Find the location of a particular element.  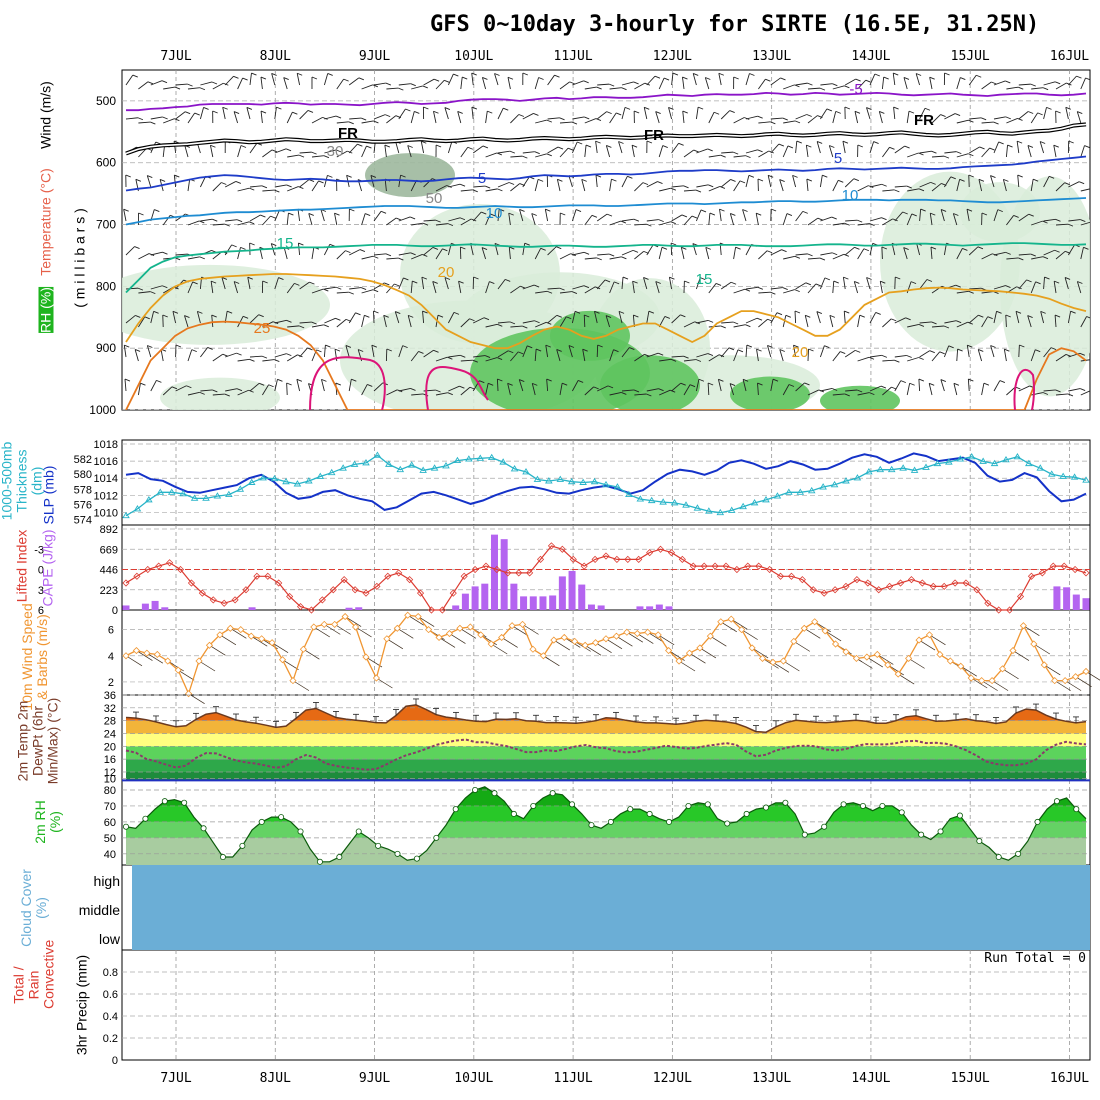

thickness-tick-label: 580 is located at coordinates (83, 475).